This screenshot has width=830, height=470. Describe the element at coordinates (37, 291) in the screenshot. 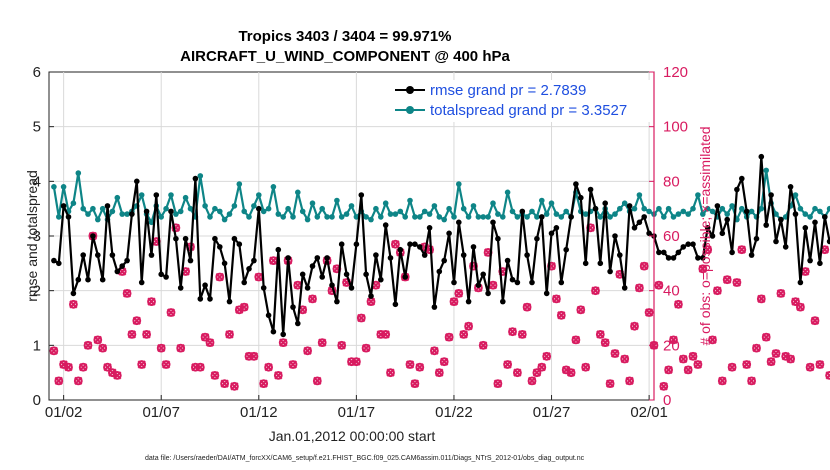

I see `y-tick-label-left: 2` at that location.